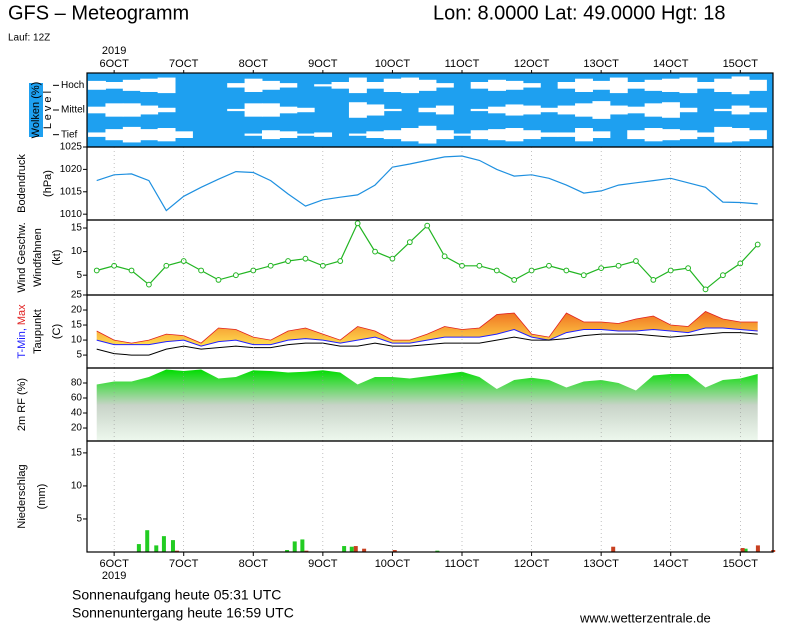 This screenshot has width=800, height=625. Describe the element at coordinates (114, 64) in the screenshot. I see `x-tick-label: 6OCT` at that location.